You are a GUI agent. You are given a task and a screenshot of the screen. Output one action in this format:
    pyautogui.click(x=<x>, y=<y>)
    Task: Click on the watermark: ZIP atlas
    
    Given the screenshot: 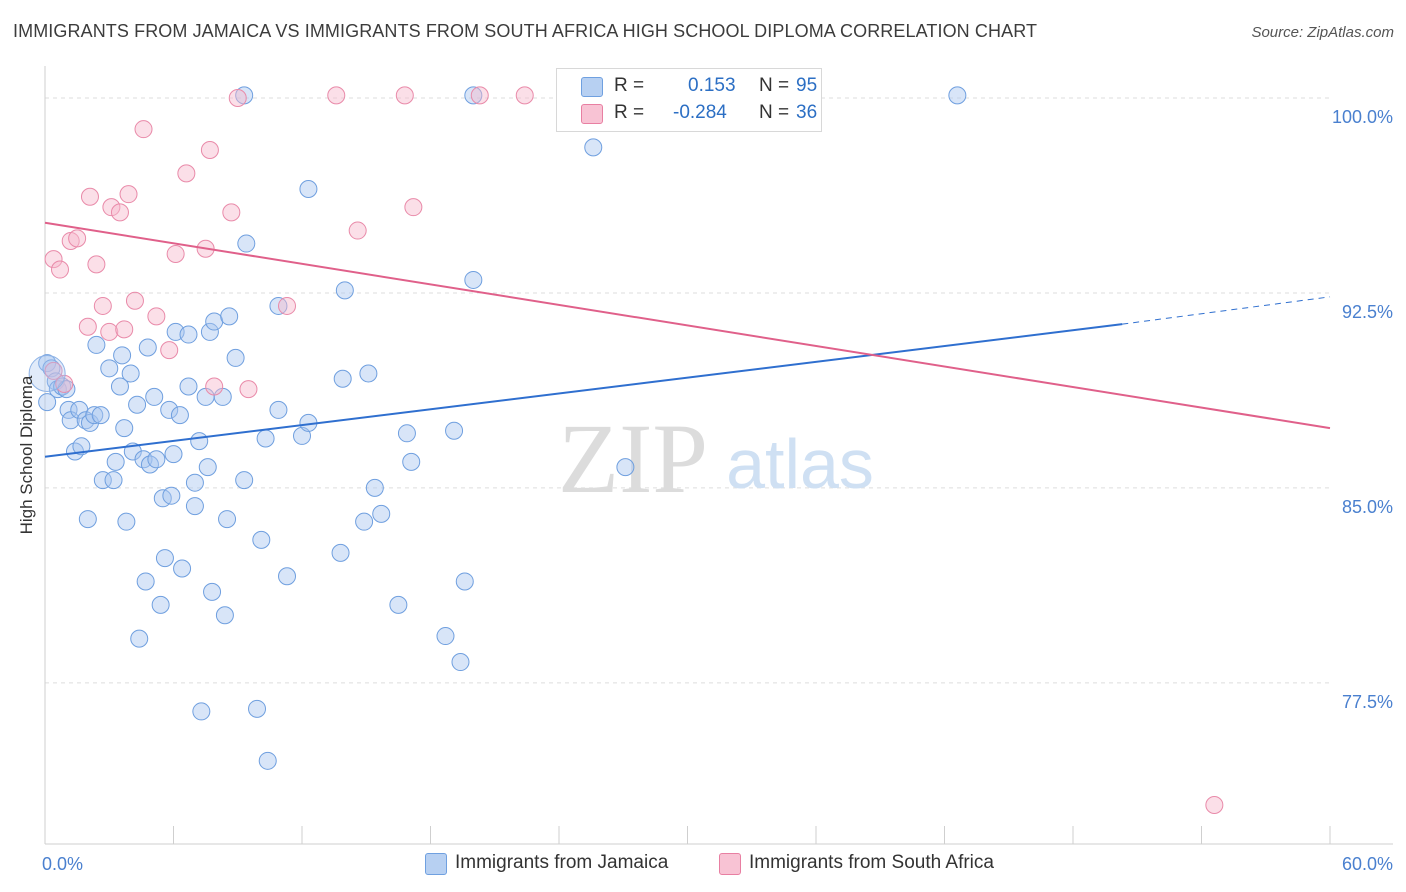 What is the action you would take?
    pyautogui.click(x=716, y=458)
    